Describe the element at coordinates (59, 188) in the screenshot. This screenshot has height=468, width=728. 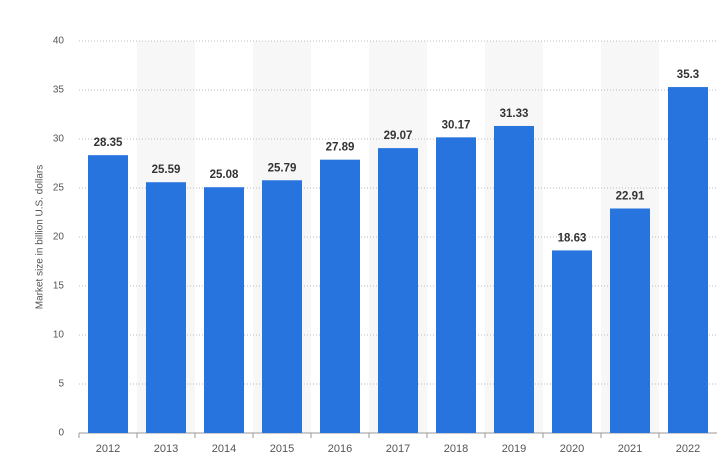
I see `y-tick-label: 25` at that location.